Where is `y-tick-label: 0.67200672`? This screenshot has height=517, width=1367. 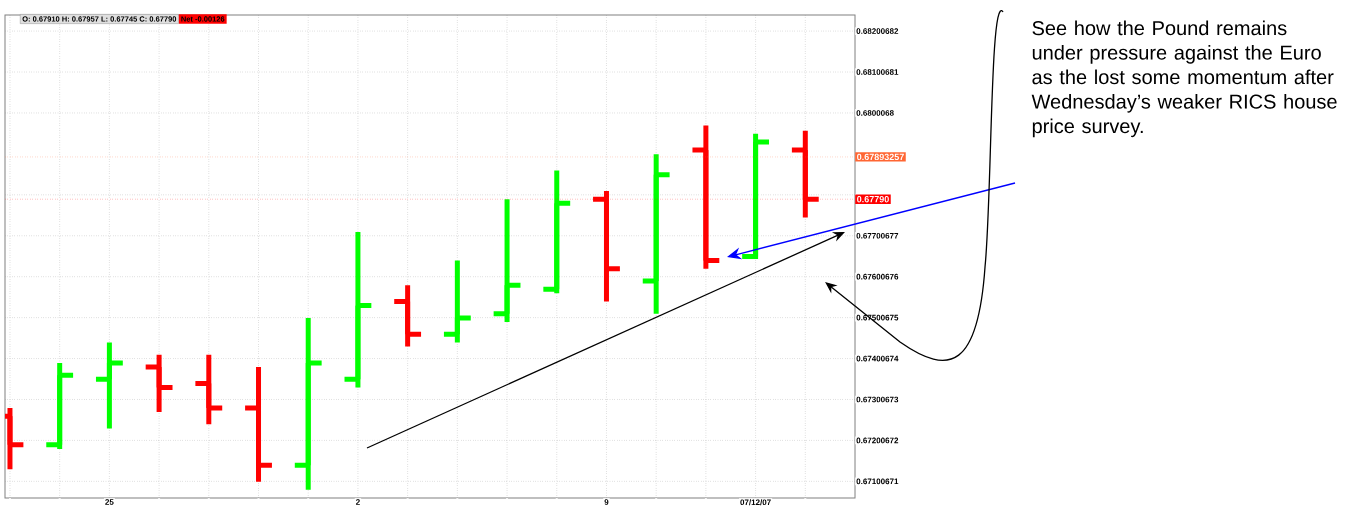 y-tick-label: 0.67200672 is located at coordinates (877, 440).